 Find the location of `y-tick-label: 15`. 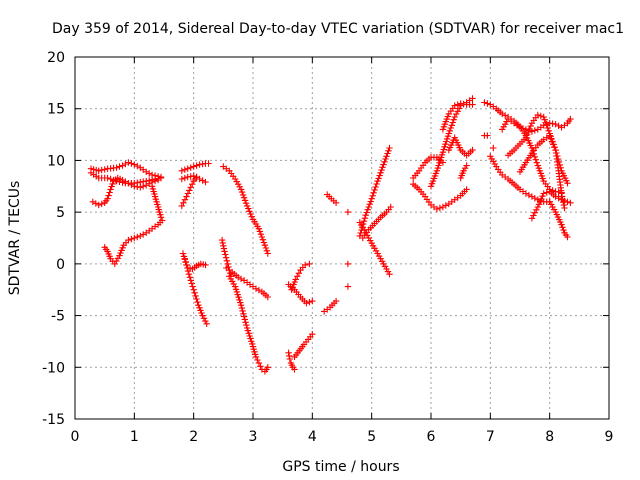

y-tick-label: 15 is located at coordinates (56, 110).